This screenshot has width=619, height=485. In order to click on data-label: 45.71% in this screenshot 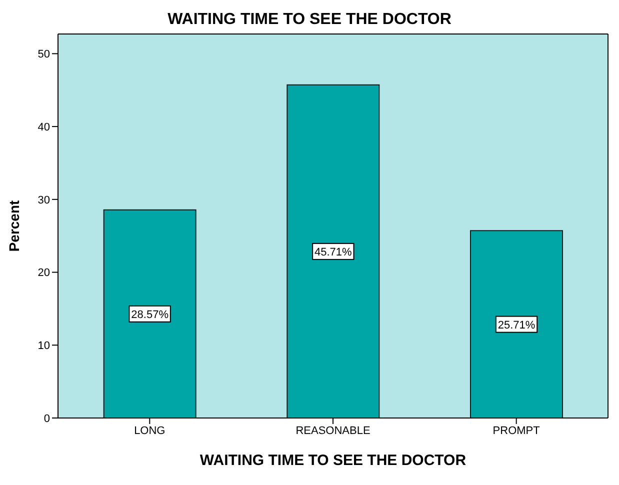, I will do `click(333, 252)`.